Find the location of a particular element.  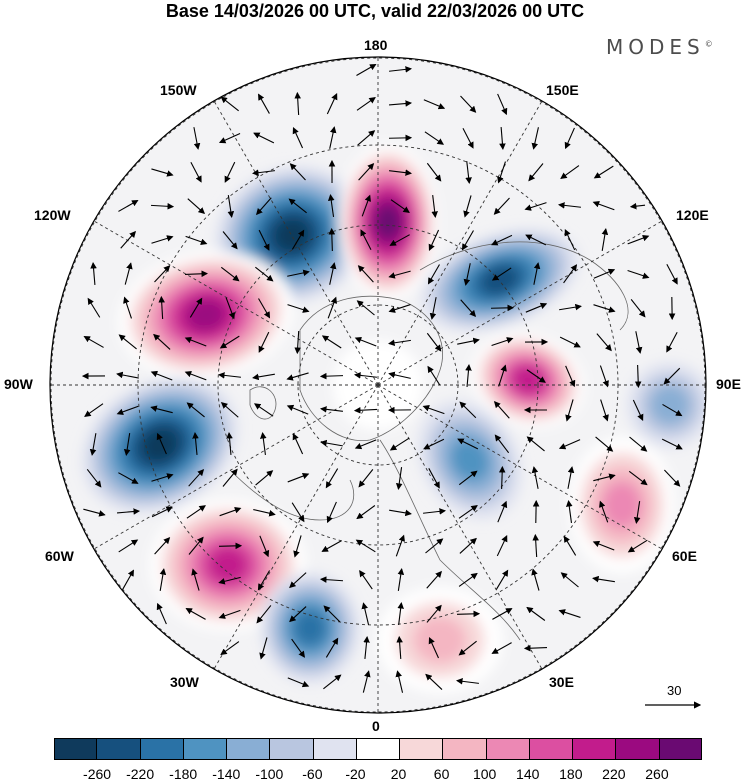

brand-mark: © is located at coordinates (708, 44).